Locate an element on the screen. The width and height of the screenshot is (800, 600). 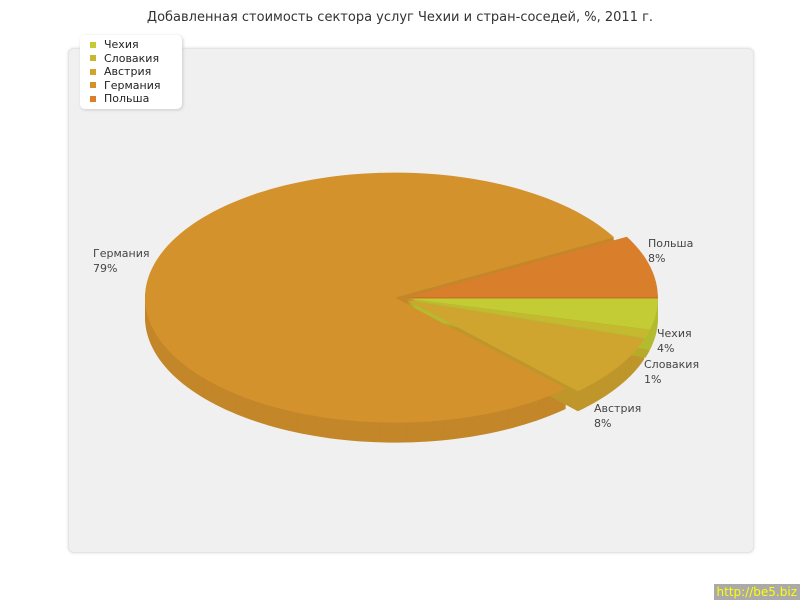
legend-label: Германия is located at coordinates (132, 85).